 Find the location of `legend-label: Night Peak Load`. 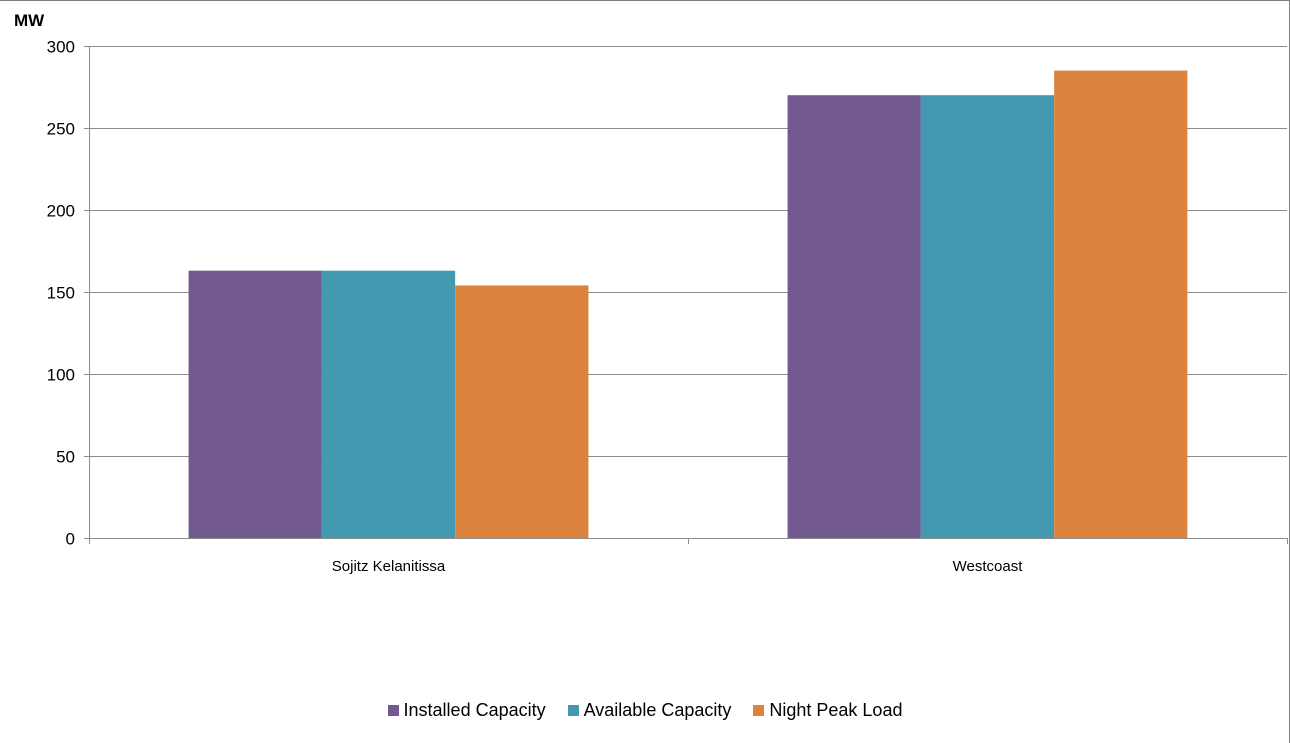

legend-label: Night Peak Load is located at coordinates (836, 710).